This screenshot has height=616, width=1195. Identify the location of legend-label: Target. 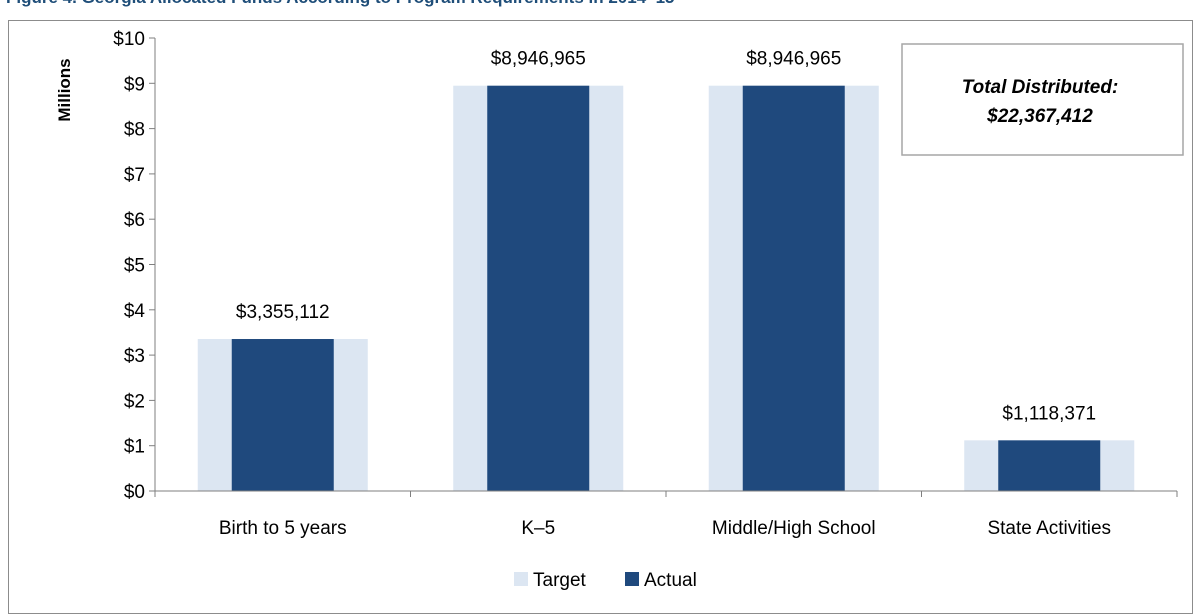
(560, 580).